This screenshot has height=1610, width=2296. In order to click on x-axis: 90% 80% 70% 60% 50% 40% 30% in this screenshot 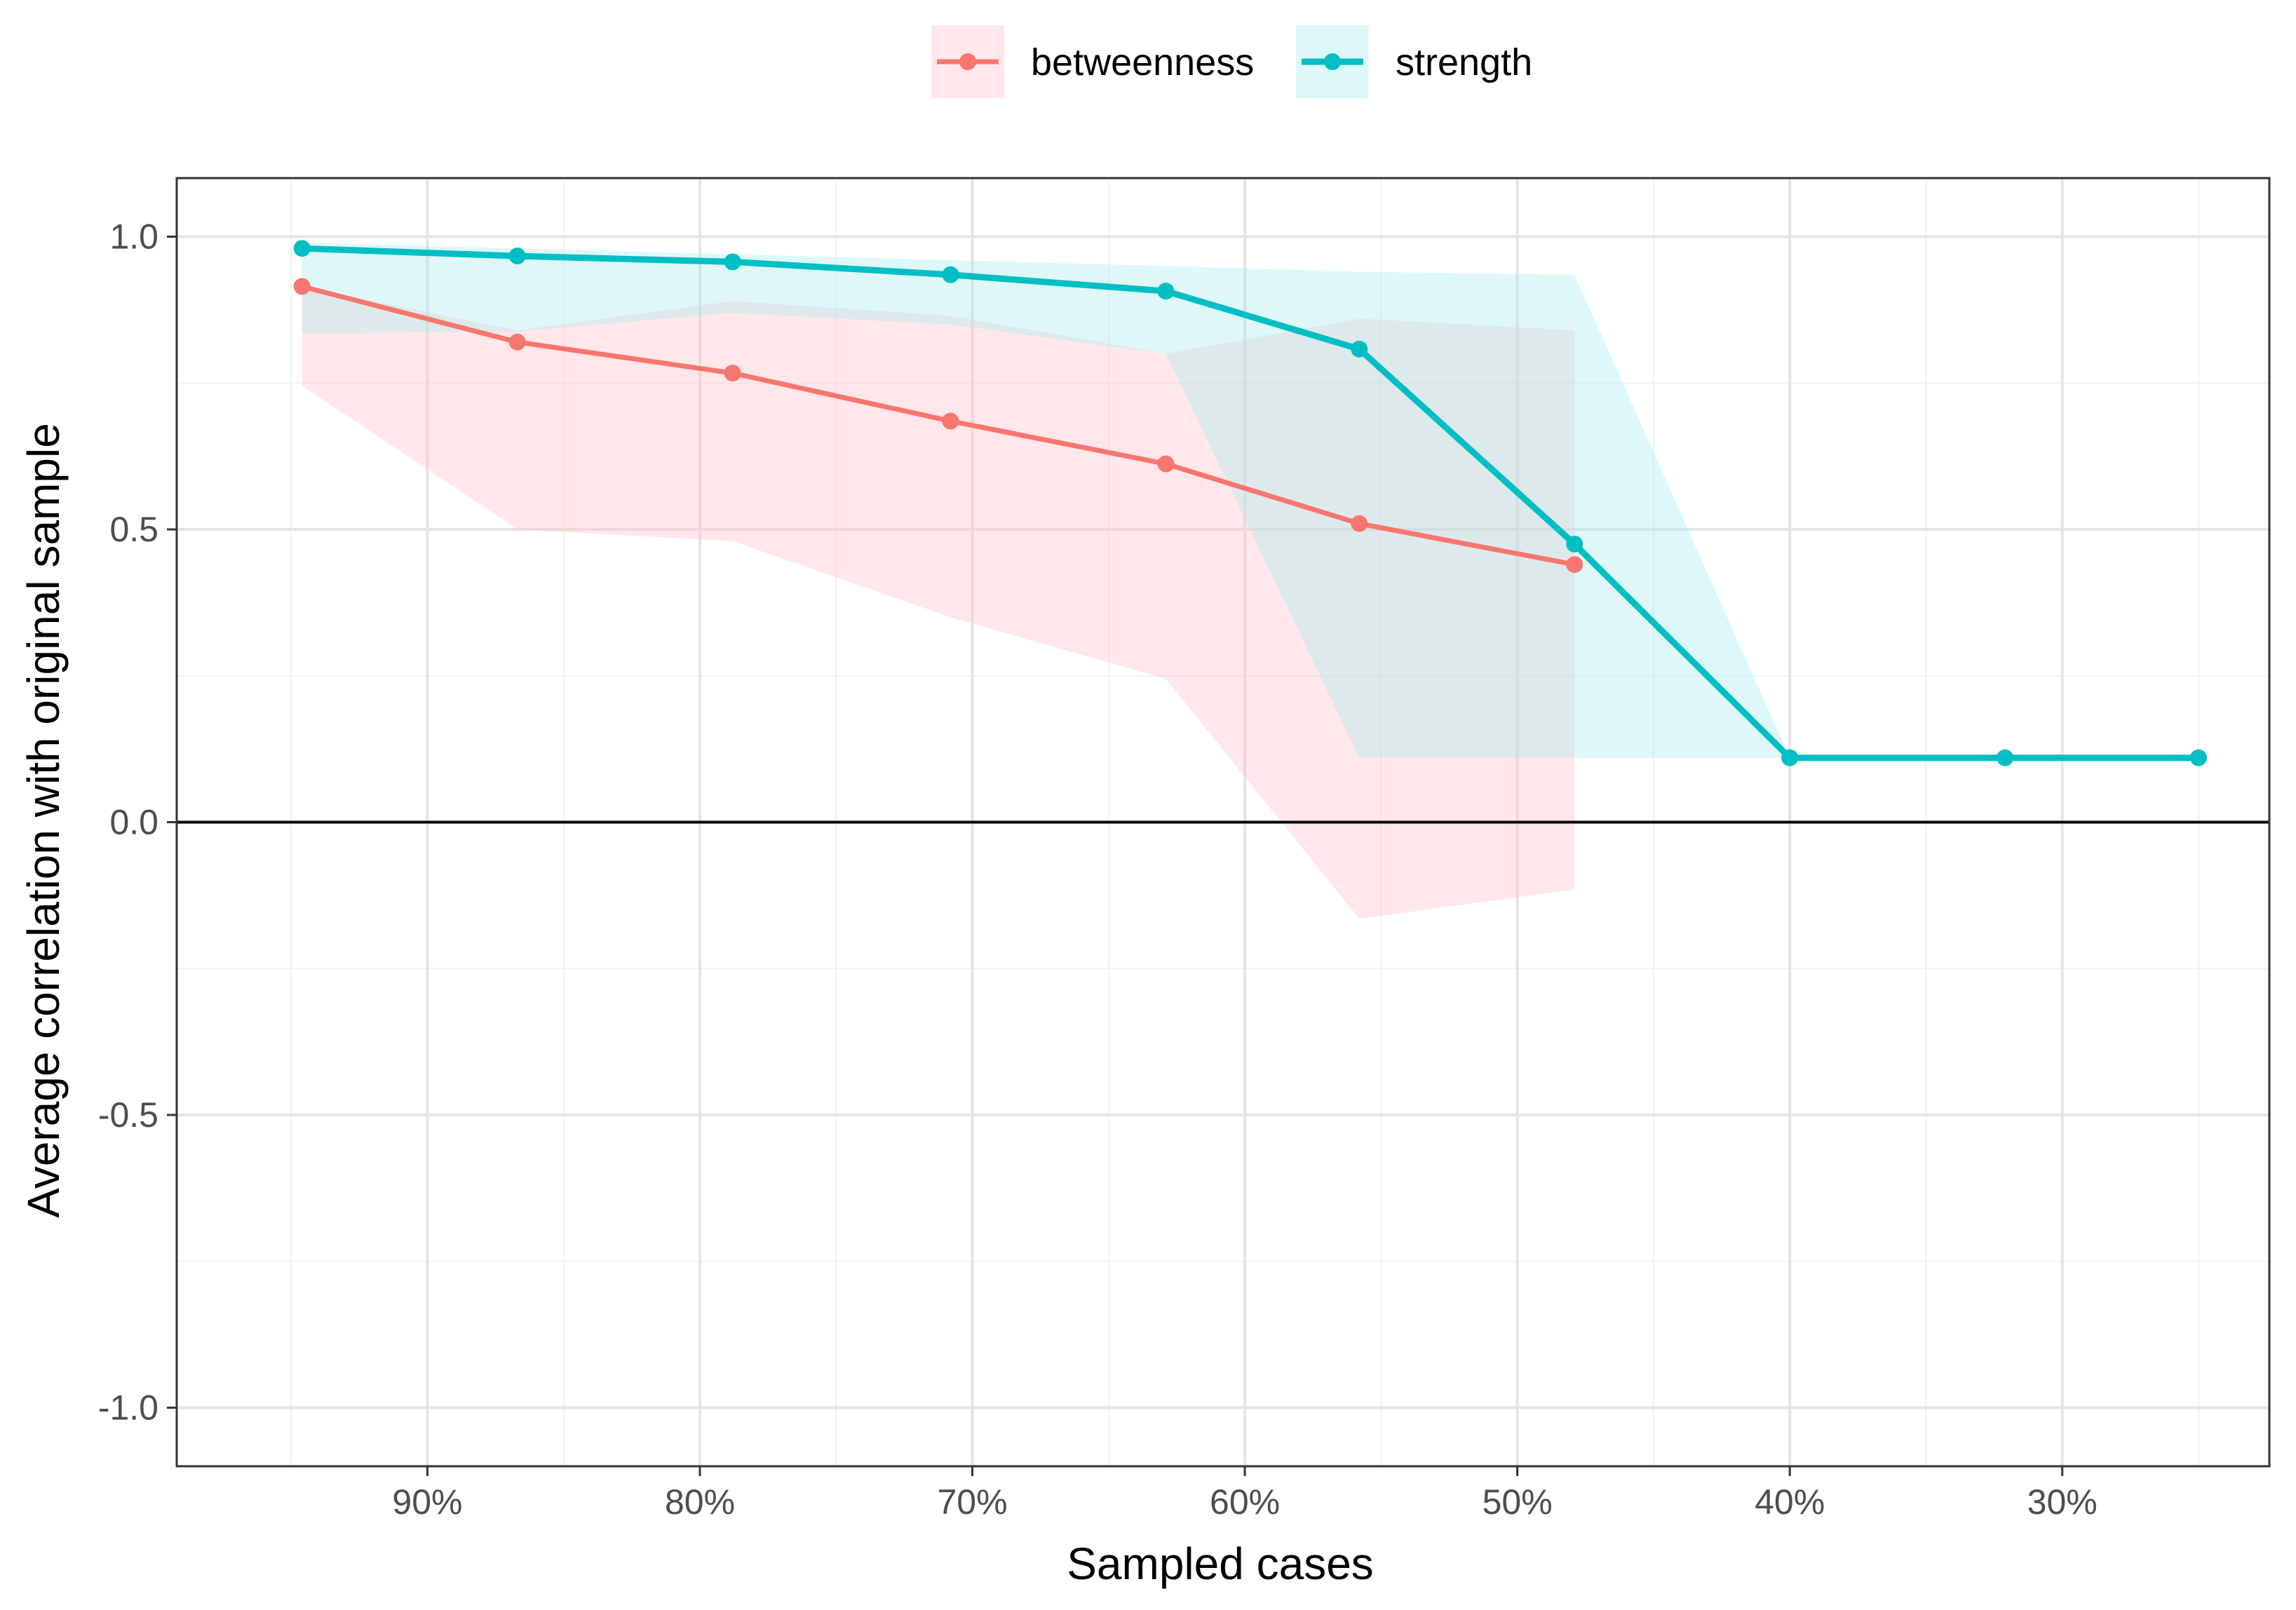, I will do `click(1245, 1494)`.